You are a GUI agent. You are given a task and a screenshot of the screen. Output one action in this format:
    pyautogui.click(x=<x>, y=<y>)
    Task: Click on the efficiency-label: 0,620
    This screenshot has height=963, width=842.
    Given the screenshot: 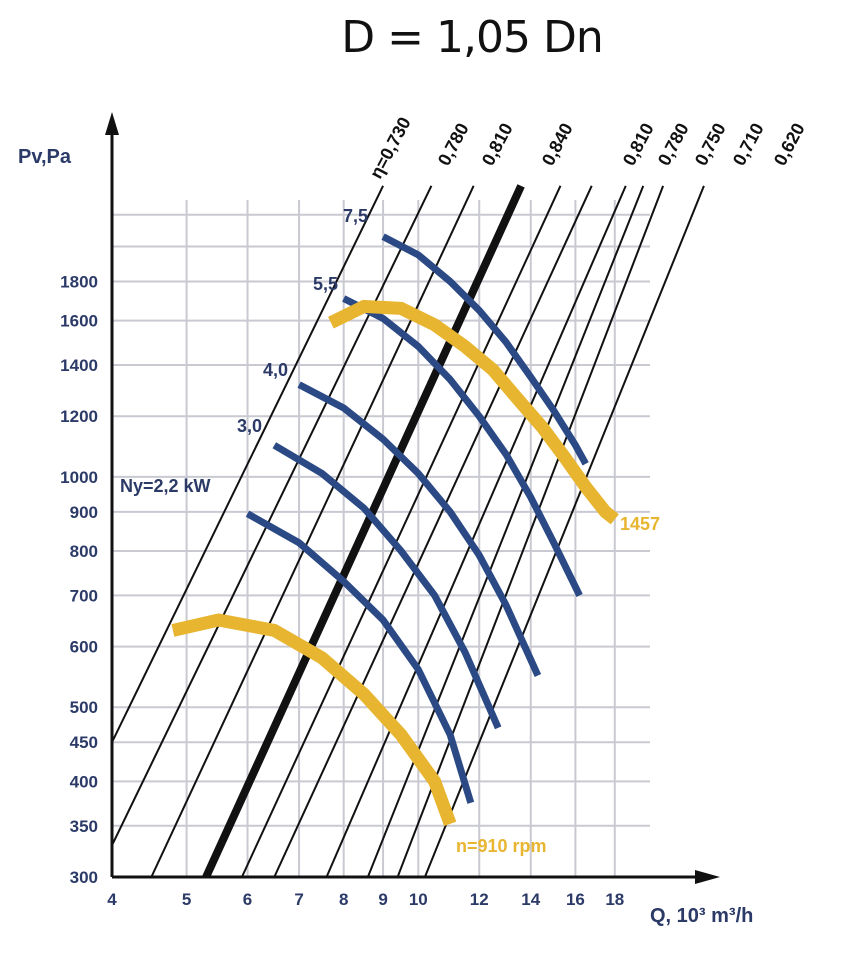 What is the action you would take?
    pyautogui.click(x=789, y=144)
    